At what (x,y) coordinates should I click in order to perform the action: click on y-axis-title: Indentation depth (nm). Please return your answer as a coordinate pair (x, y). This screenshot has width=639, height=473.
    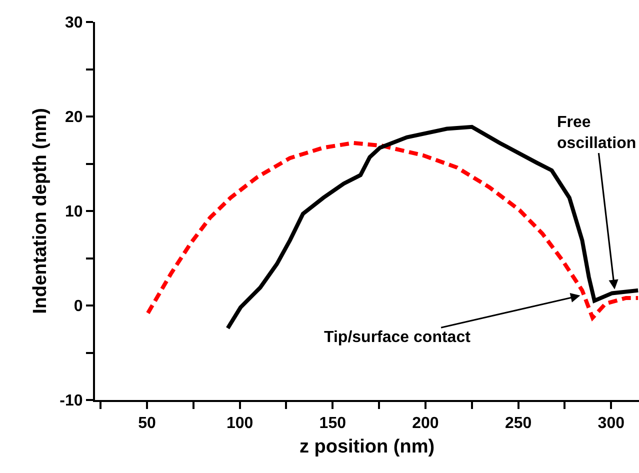
    Looking at the image, I should click on (41, 211).